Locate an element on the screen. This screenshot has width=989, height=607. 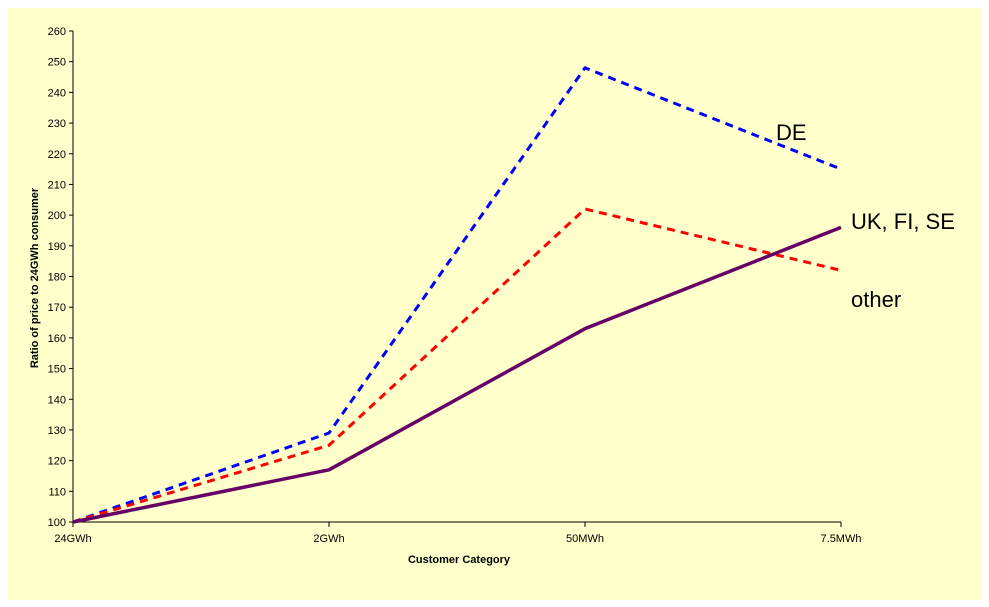
x-tick-label: 2GWh is located at coordinates (328, 539).